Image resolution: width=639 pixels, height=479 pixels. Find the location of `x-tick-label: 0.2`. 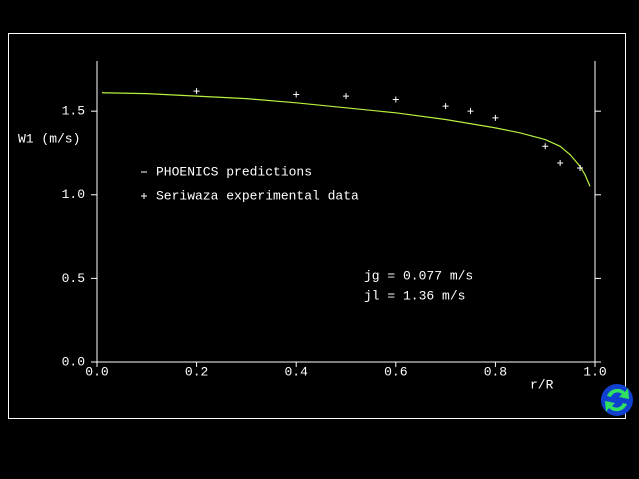

x-tick-label: 0.2 is located at coordinates (196, 371).